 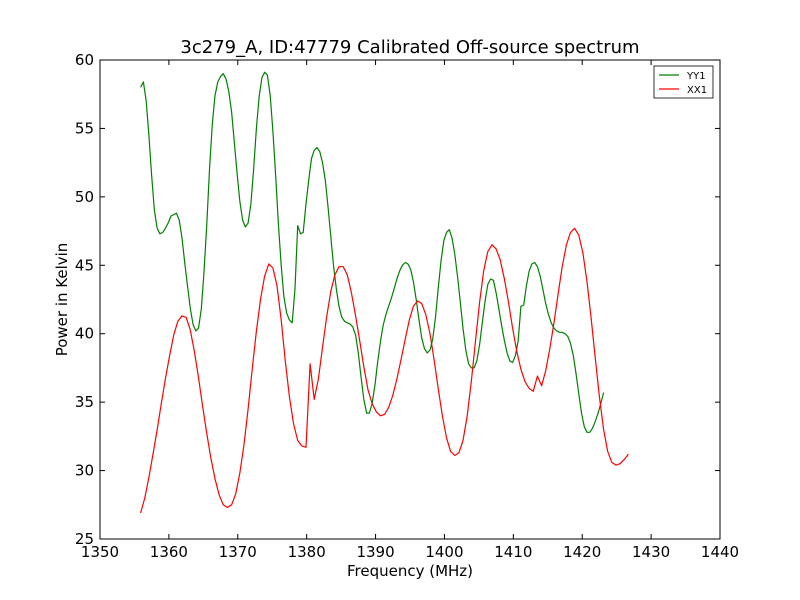 What do you see at coordinates (62, 300) in the screenshot?
I see `y-axis-label: Power in Kelvin` at bounding box center [62, 300].